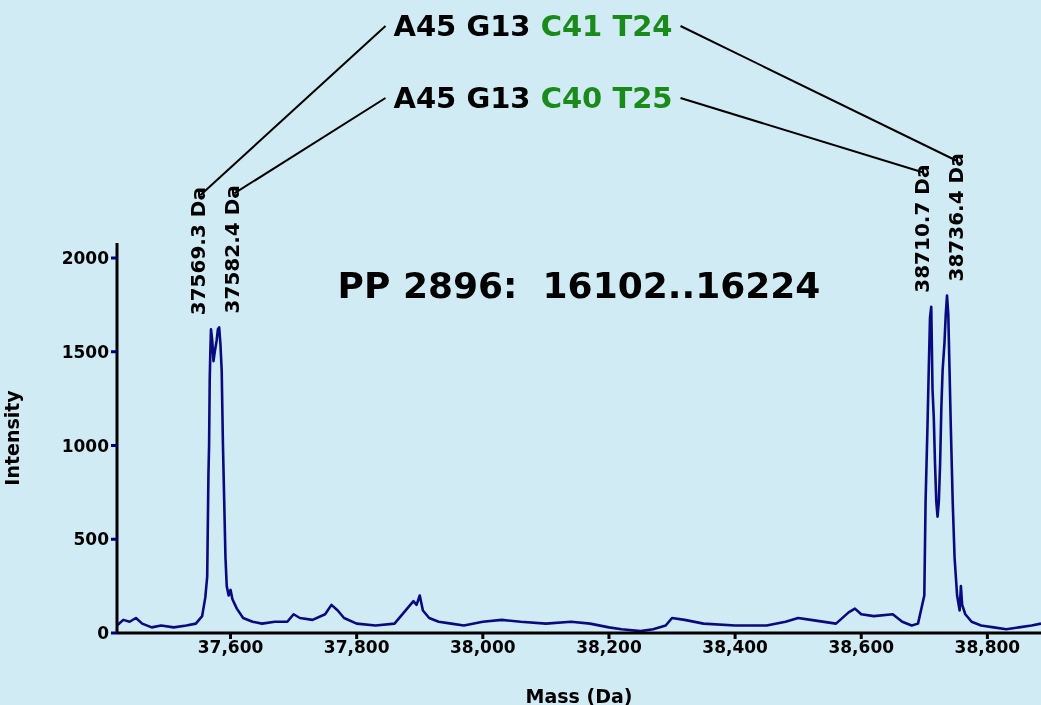 The height and width of the screenshot is (705, 1041). I want to click on annotation: 37569.3 Da, so click(198, 251).